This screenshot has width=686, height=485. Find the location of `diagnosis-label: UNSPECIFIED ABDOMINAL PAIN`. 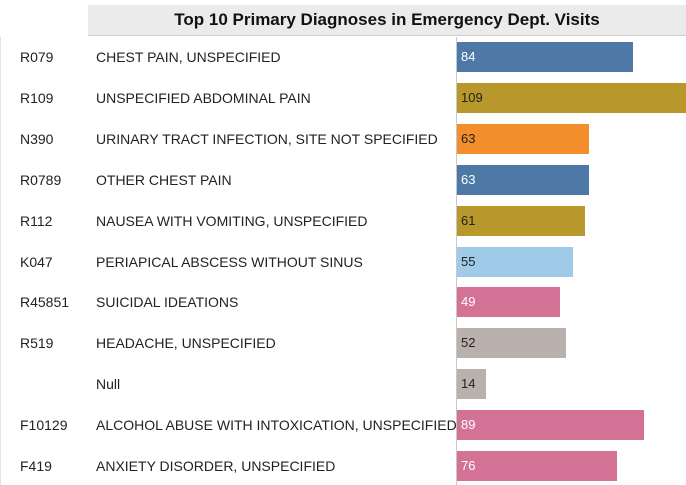

diagnosis-label: UNSPECIFIED ABDOMINAL PAIN is located at coordinates (203, 97).